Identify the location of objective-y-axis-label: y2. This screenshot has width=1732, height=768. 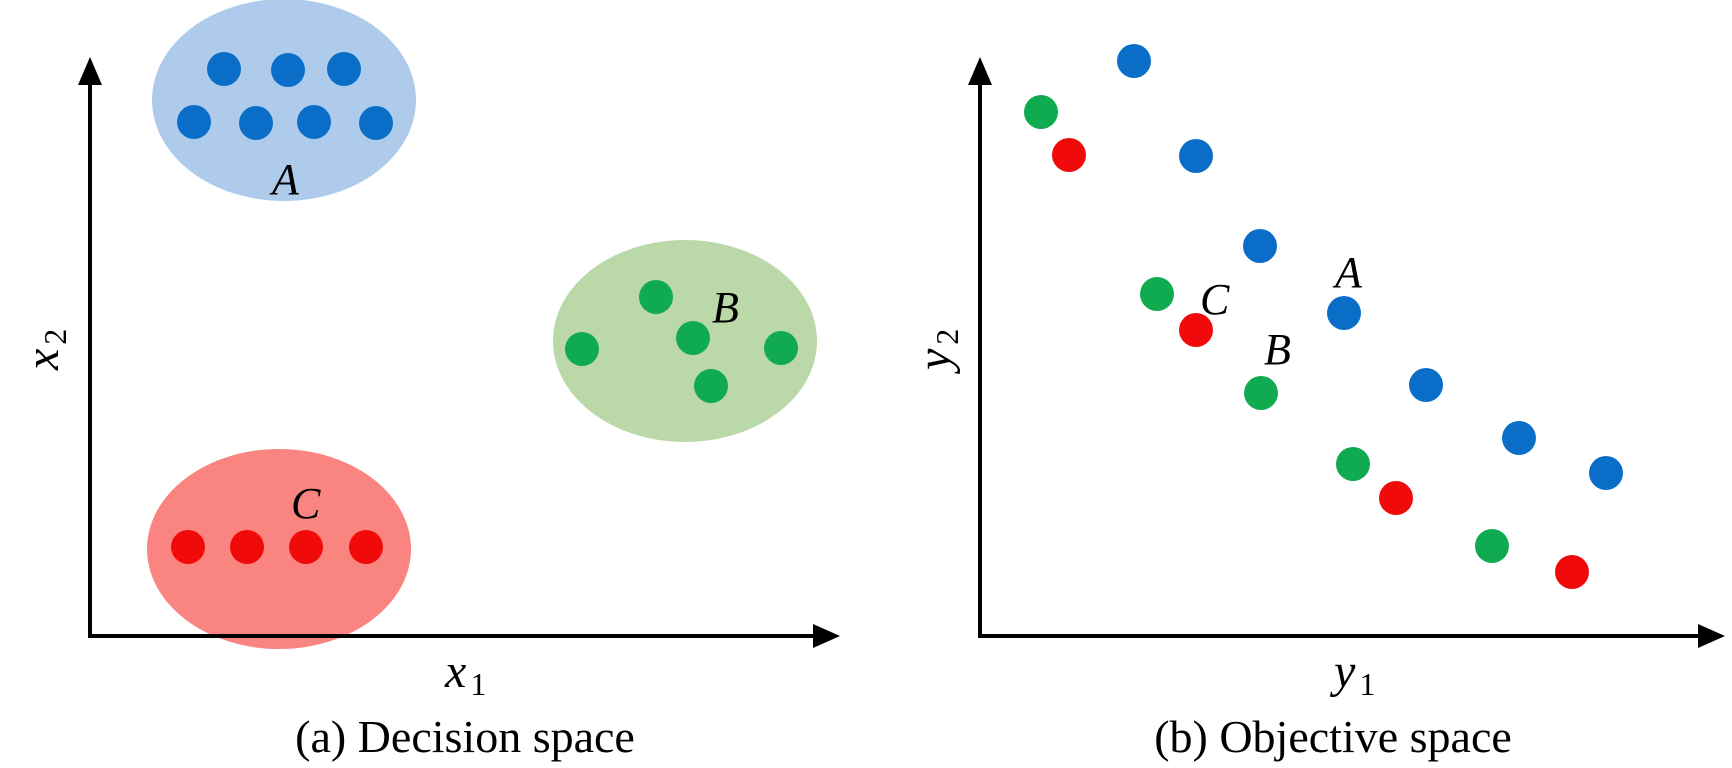
(936, 352).